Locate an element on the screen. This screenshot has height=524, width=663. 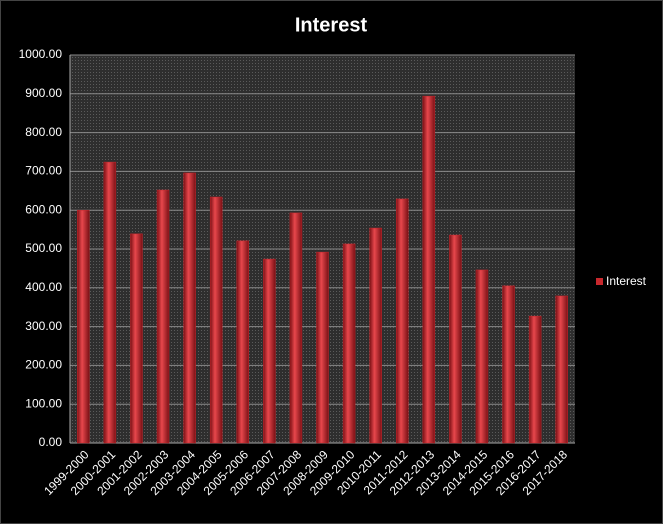
legend-swatch is located at coordinates (599, 281).